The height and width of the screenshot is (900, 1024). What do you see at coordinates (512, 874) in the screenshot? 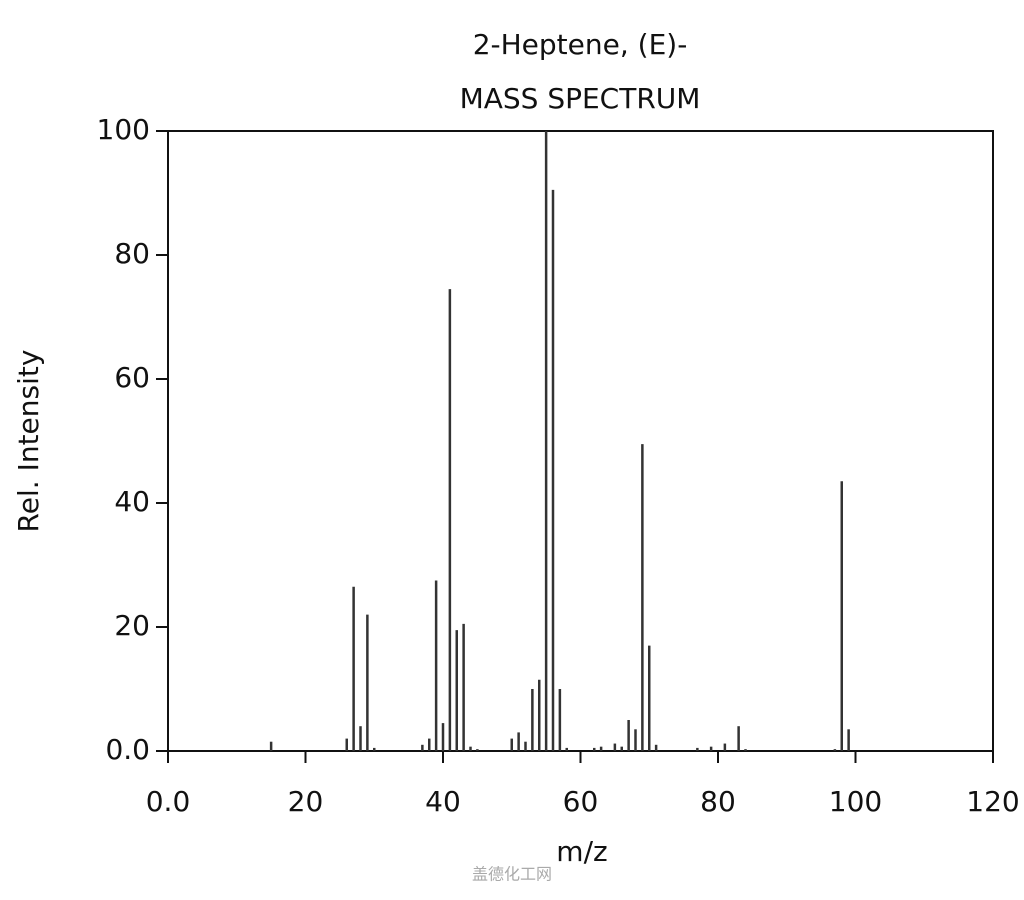
I see `watermark: 盖德化工网` at bounding box center [512, 874].